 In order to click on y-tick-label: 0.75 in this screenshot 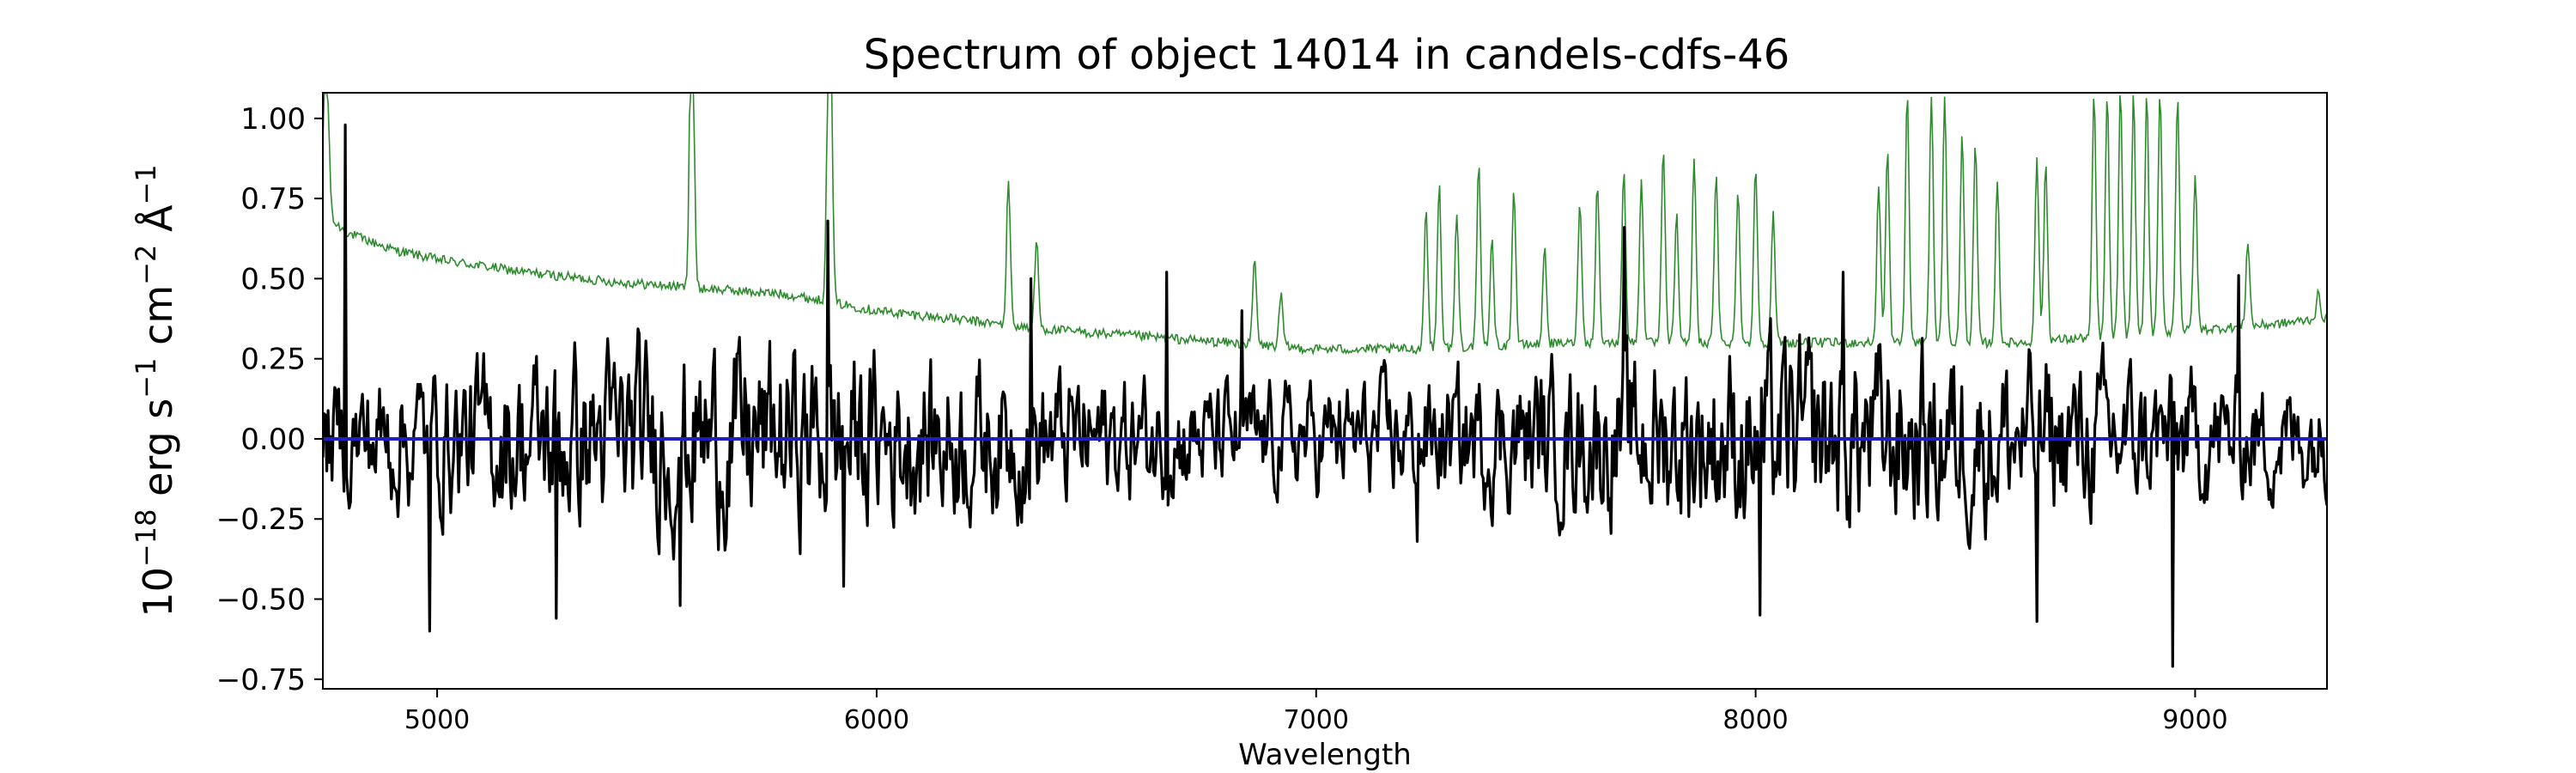, I will do `click(273, 199)`.